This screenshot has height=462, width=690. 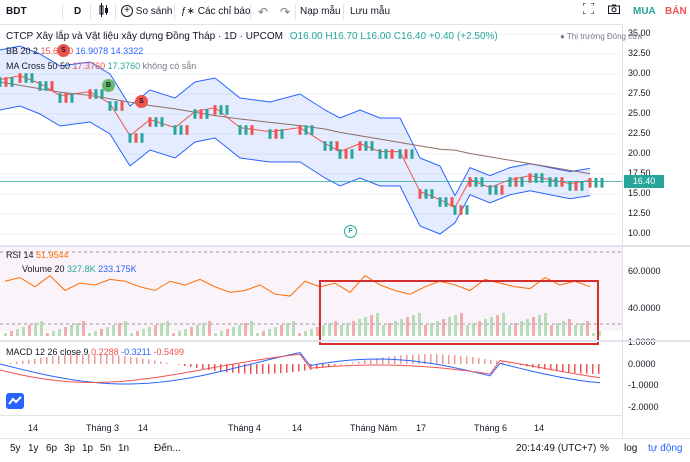 I want to click on rsi-legend: RSI 14 51.9544, so click(x=37, y=255).